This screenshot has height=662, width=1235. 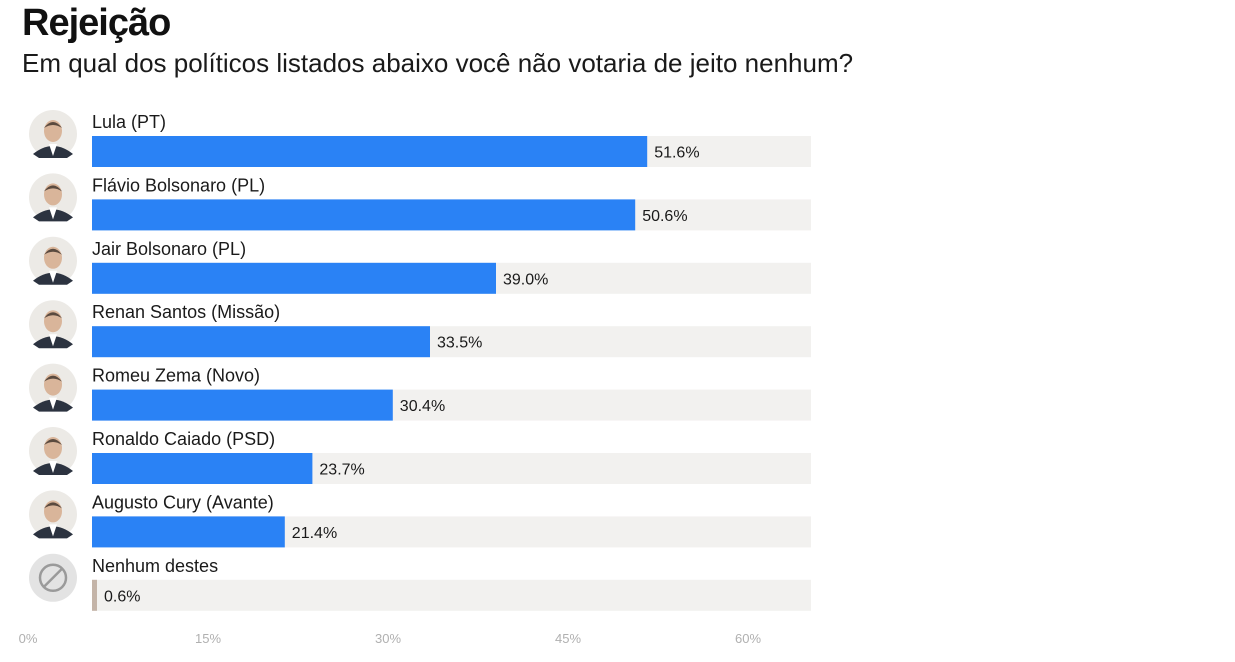 I want to click on value-label: 51.6%, so click(x=676, y=153).